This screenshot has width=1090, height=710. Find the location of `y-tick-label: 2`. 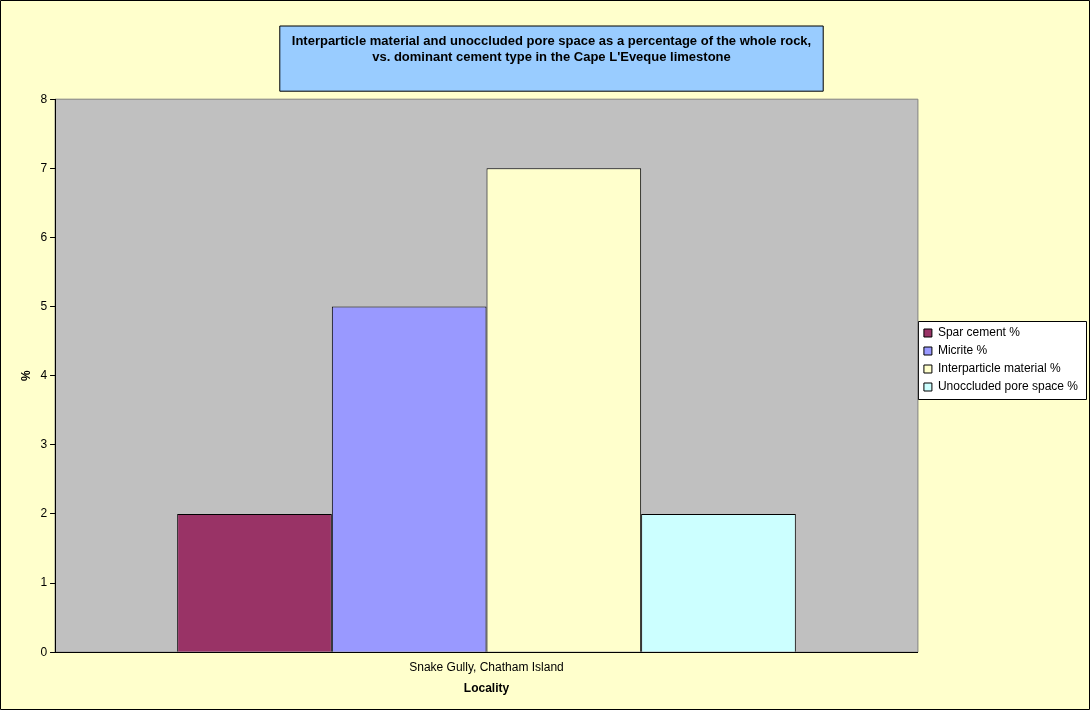

y-tick-label: 2 is located at coordinates (44, 513).